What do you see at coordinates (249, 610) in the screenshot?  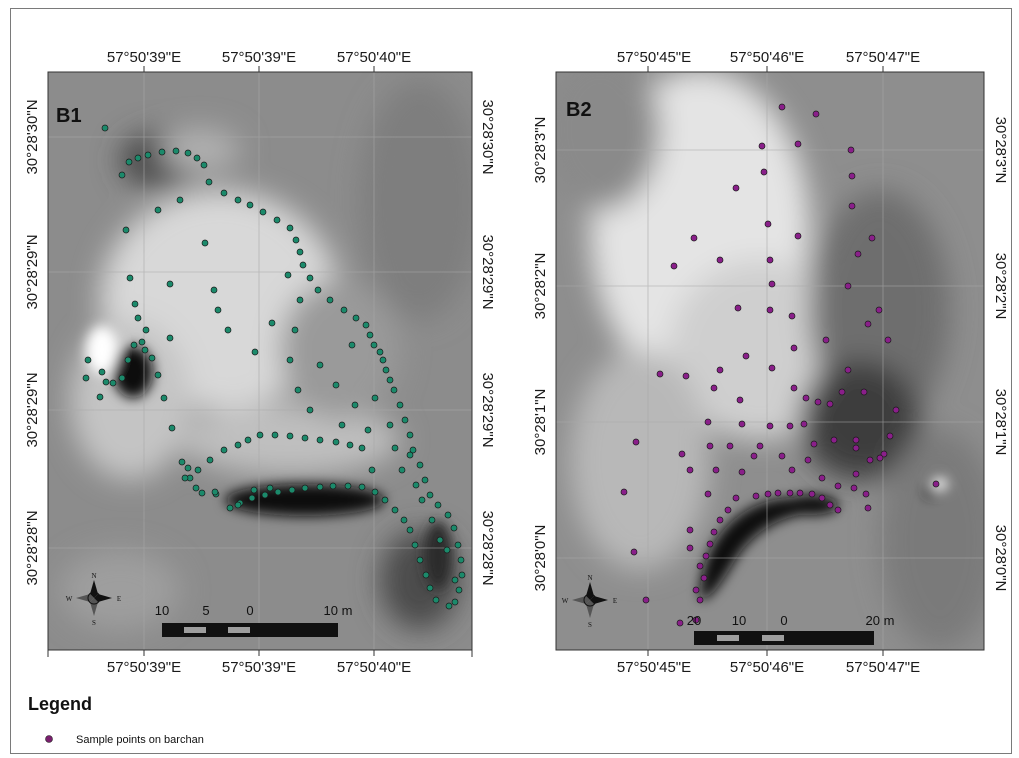 I see `b1-scale-label-3: 0` at bounding box center [249, 610].